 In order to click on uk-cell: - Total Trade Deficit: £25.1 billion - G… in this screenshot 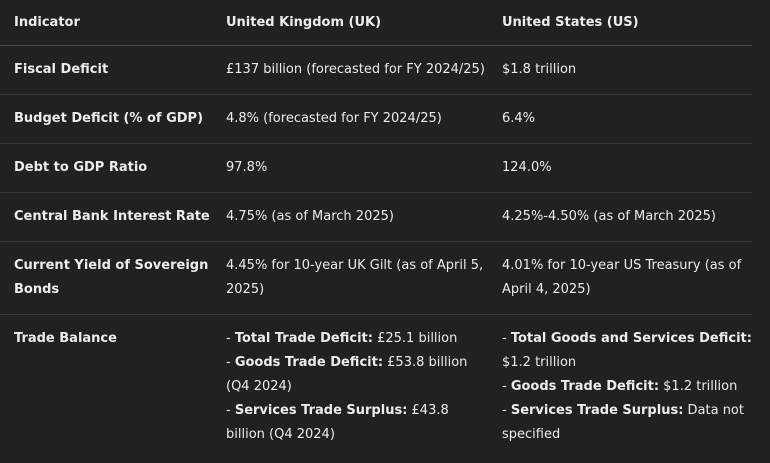, I will do `click(350, 387)`.